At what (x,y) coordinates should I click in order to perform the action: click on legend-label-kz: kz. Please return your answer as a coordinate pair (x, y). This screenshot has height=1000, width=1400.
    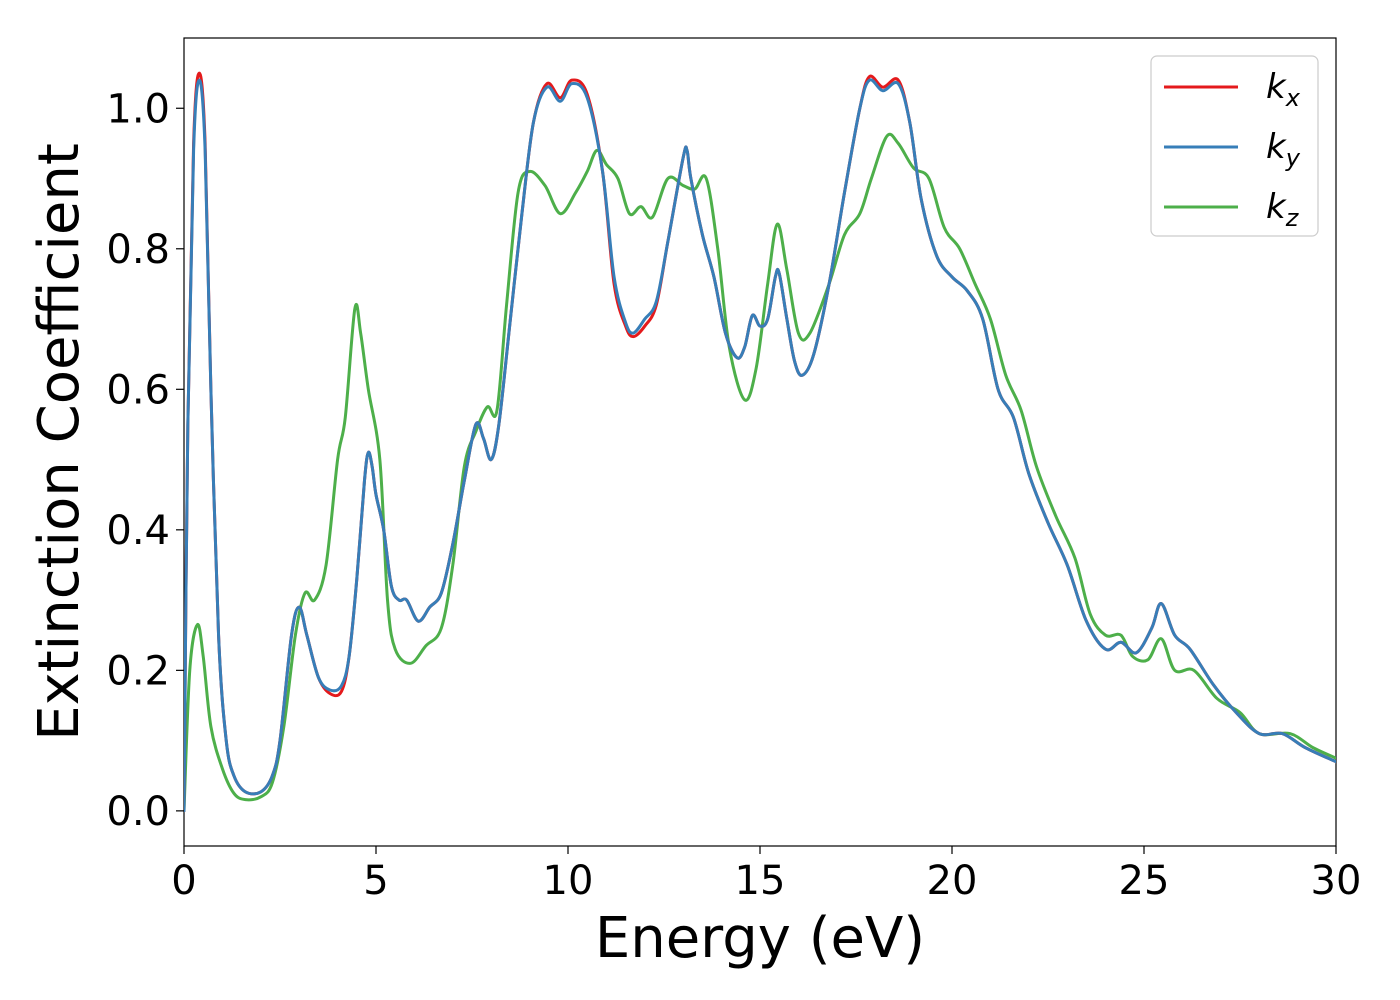
    Looking at the image, I should click on (1283, 209).